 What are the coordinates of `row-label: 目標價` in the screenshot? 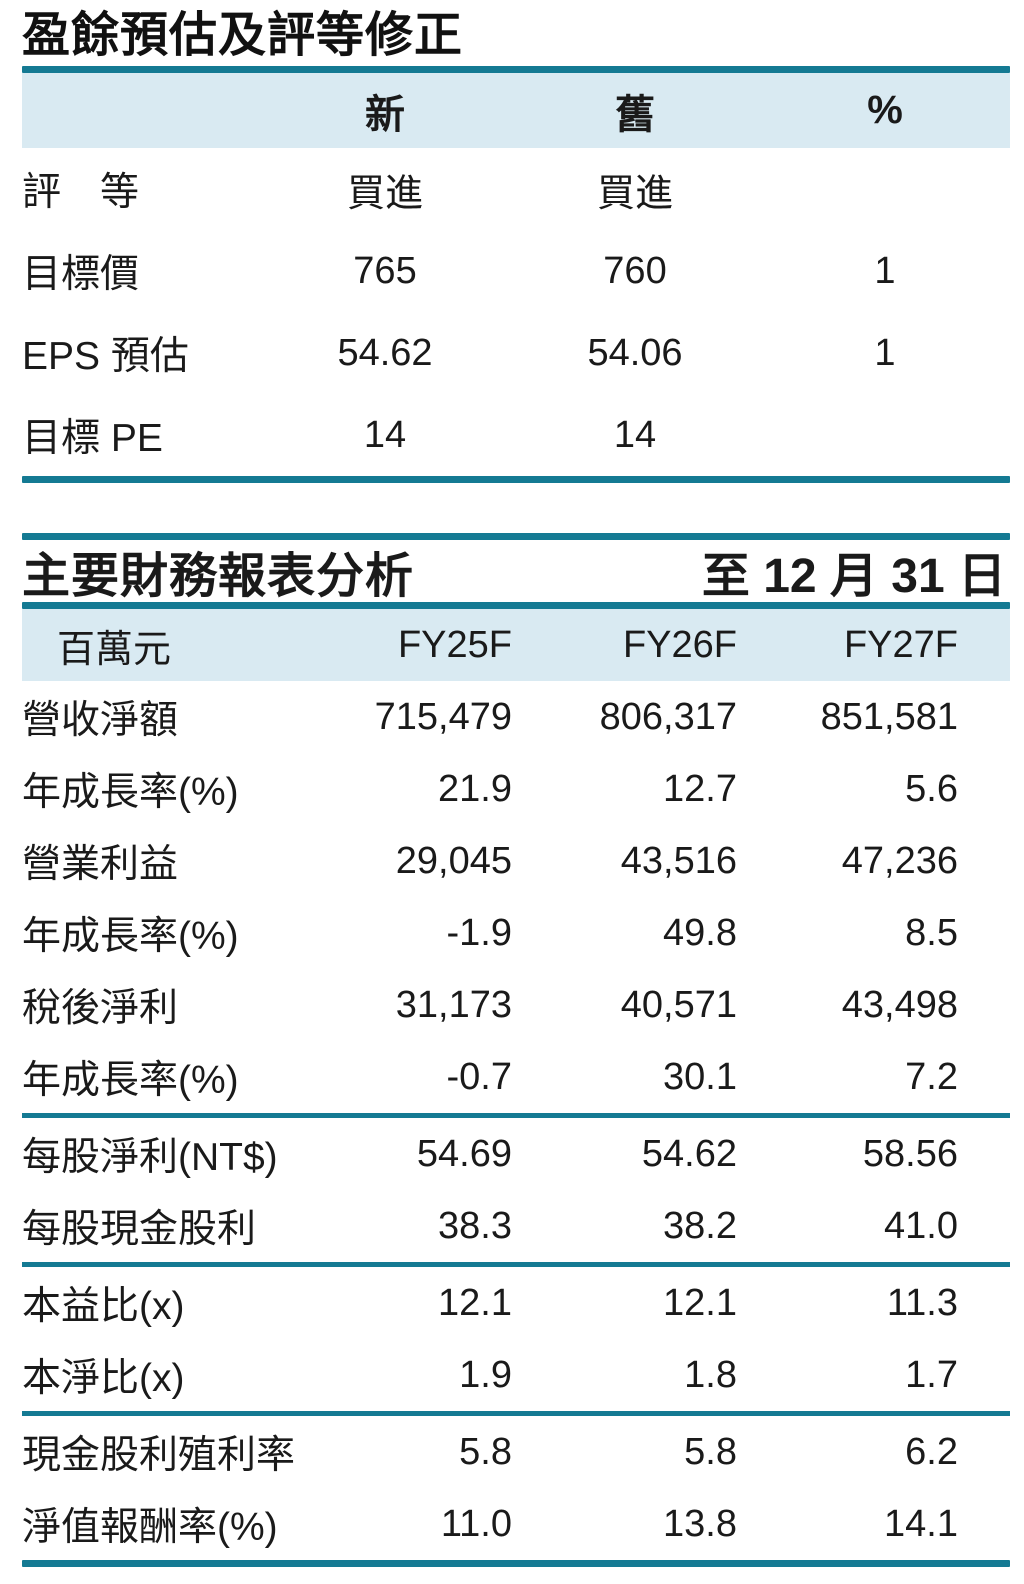 It's located at (81, 274).